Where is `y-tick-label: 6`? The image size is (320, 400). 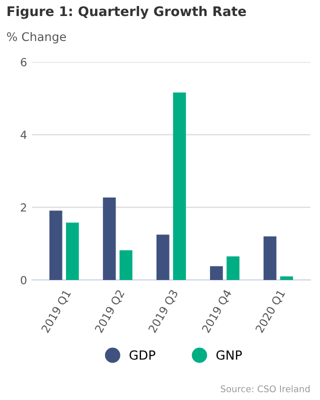 y-tick-label: 6 is located at coordinates (23, 62).